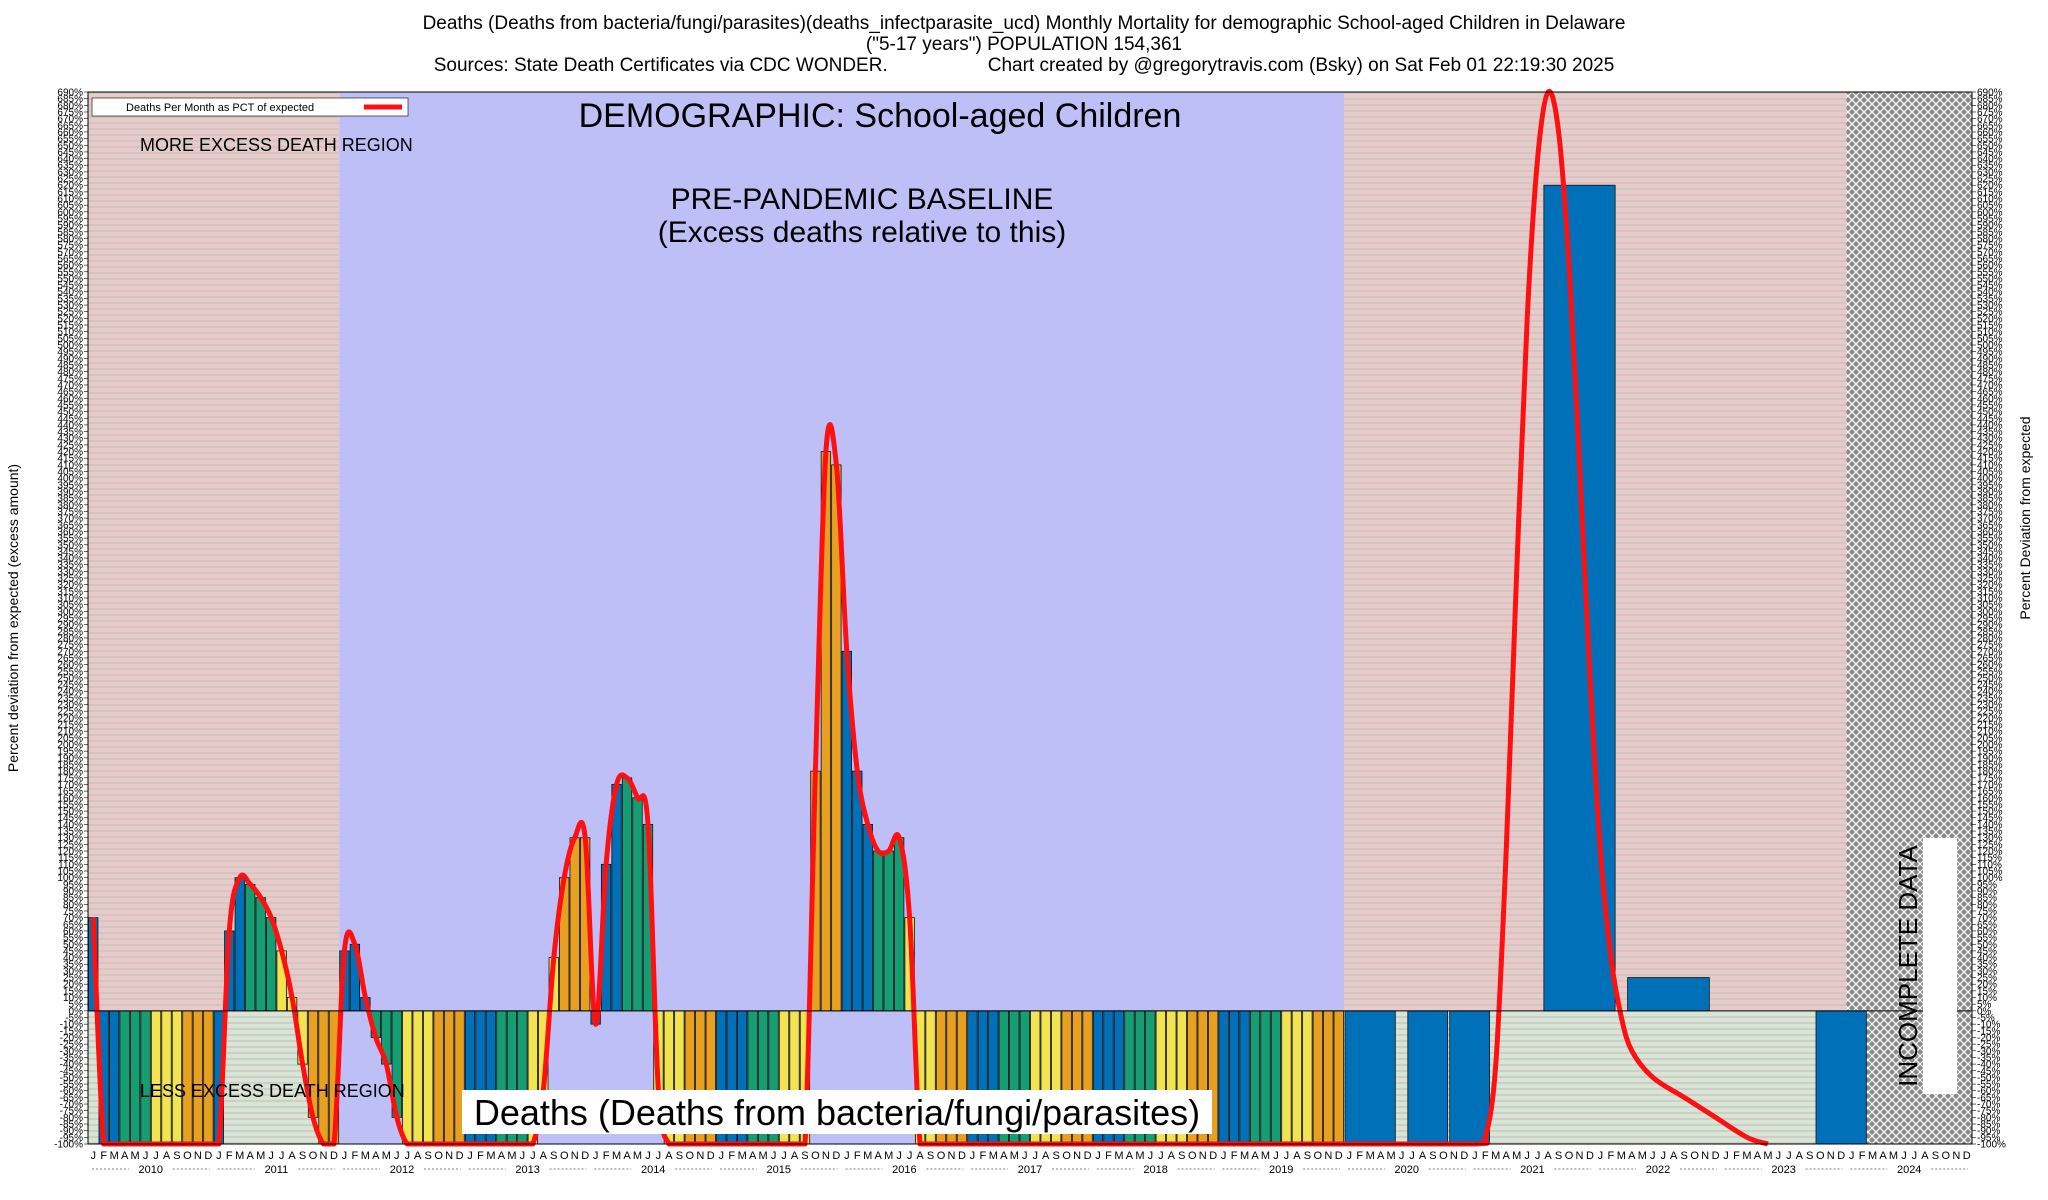  I want to click on y-tick-label-left: 615%, so click(70, 192).